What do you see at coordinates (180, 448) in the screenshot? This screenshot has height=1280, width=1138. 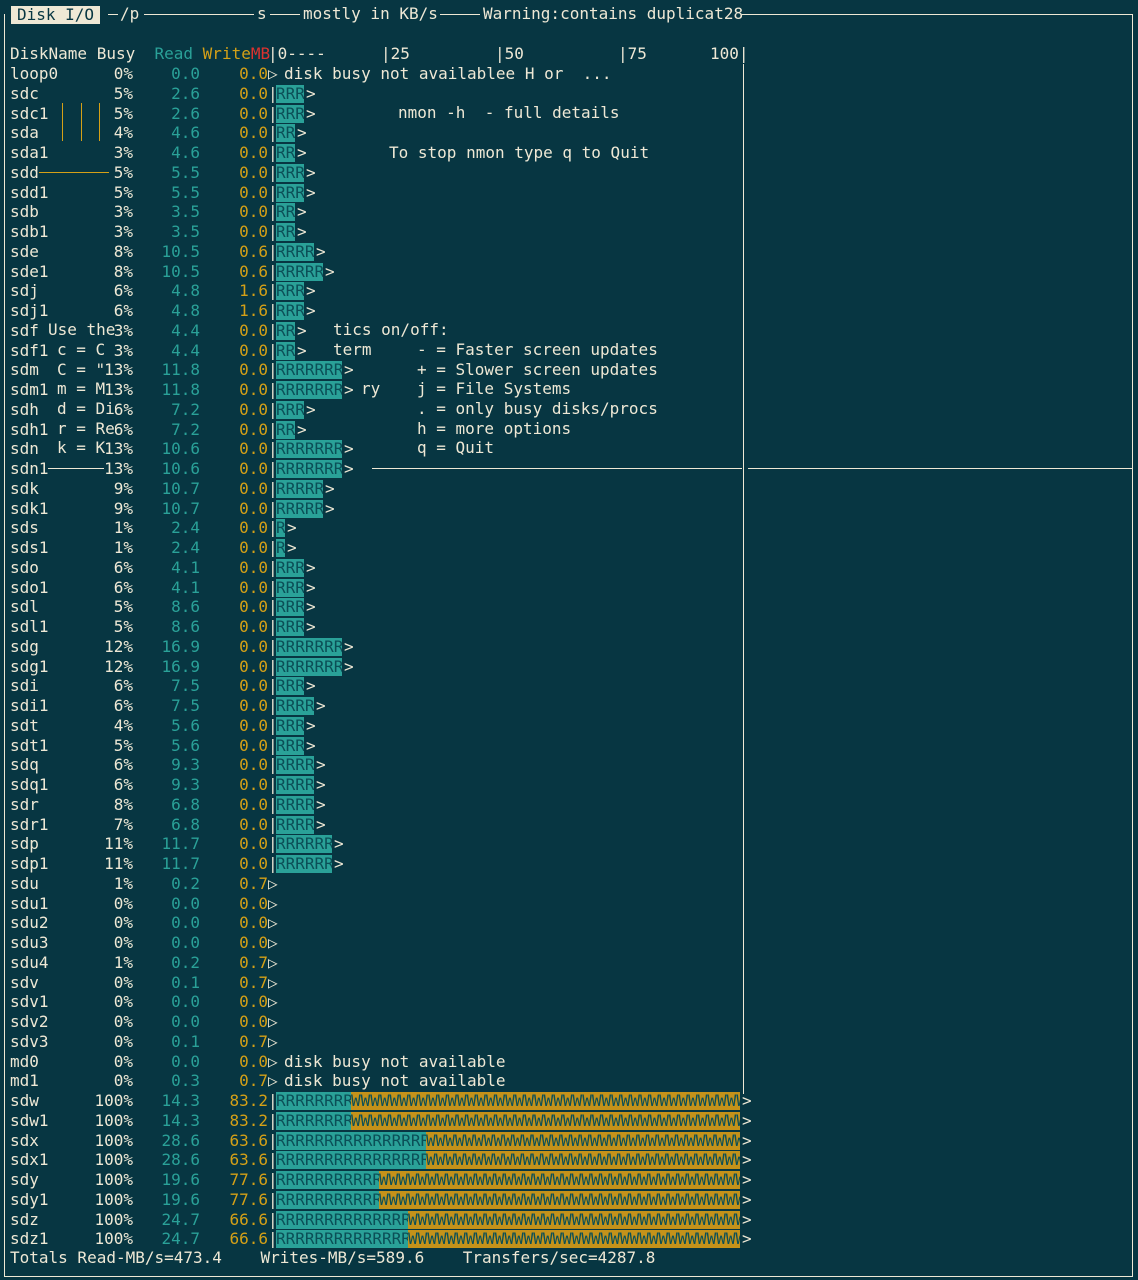 I see `disk-read: 10.6` at bounding box center [180, 448].